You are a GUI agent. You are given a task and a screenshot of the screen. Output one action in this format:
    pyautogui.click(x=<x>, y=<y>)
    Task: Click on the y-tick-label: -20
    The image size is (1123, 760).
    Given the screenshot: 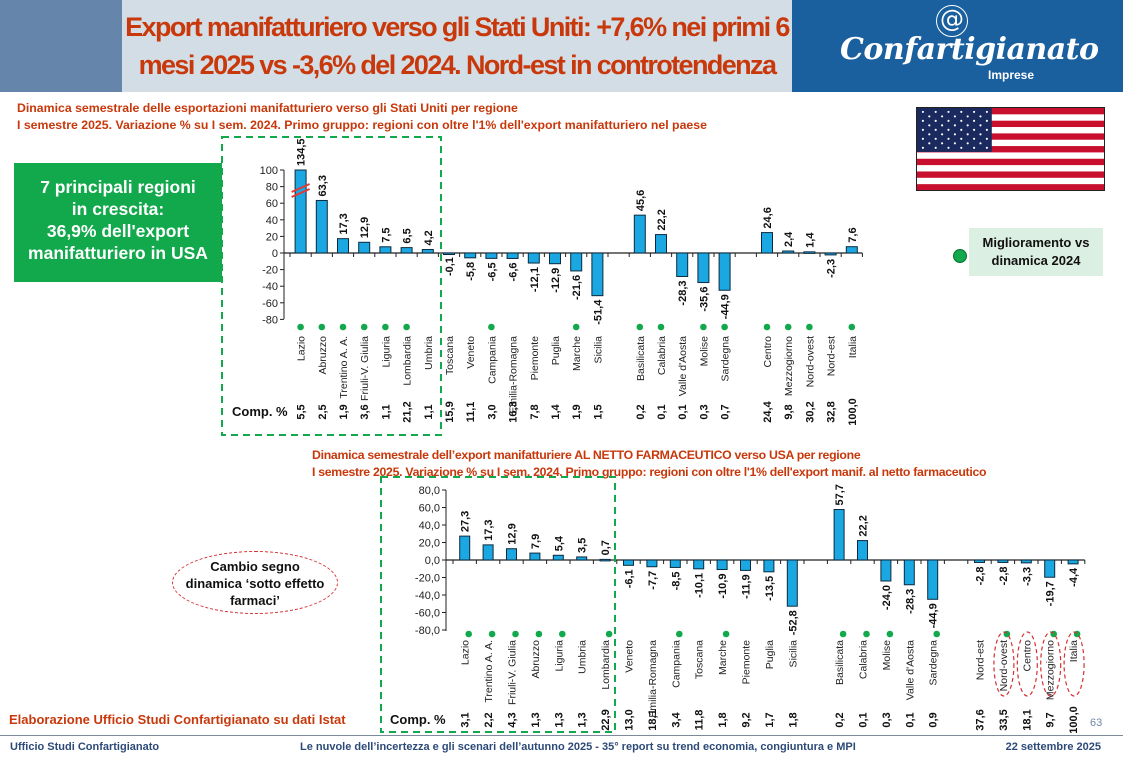 What is the action you would take?
    pyautogui.click(x=270, y=271)
    